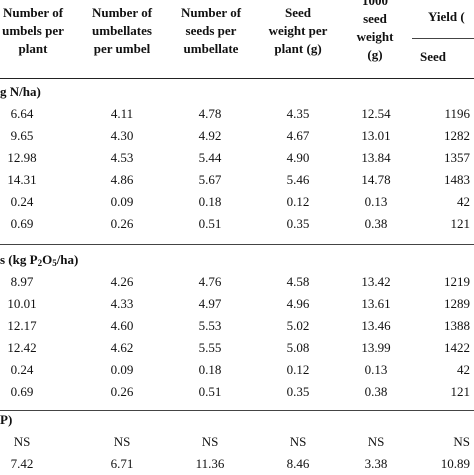 This screenshot has width=474, height=475. I want to click on header-seeds-per-umbellate: Number of seeds per umbellate, so click(211, 30).